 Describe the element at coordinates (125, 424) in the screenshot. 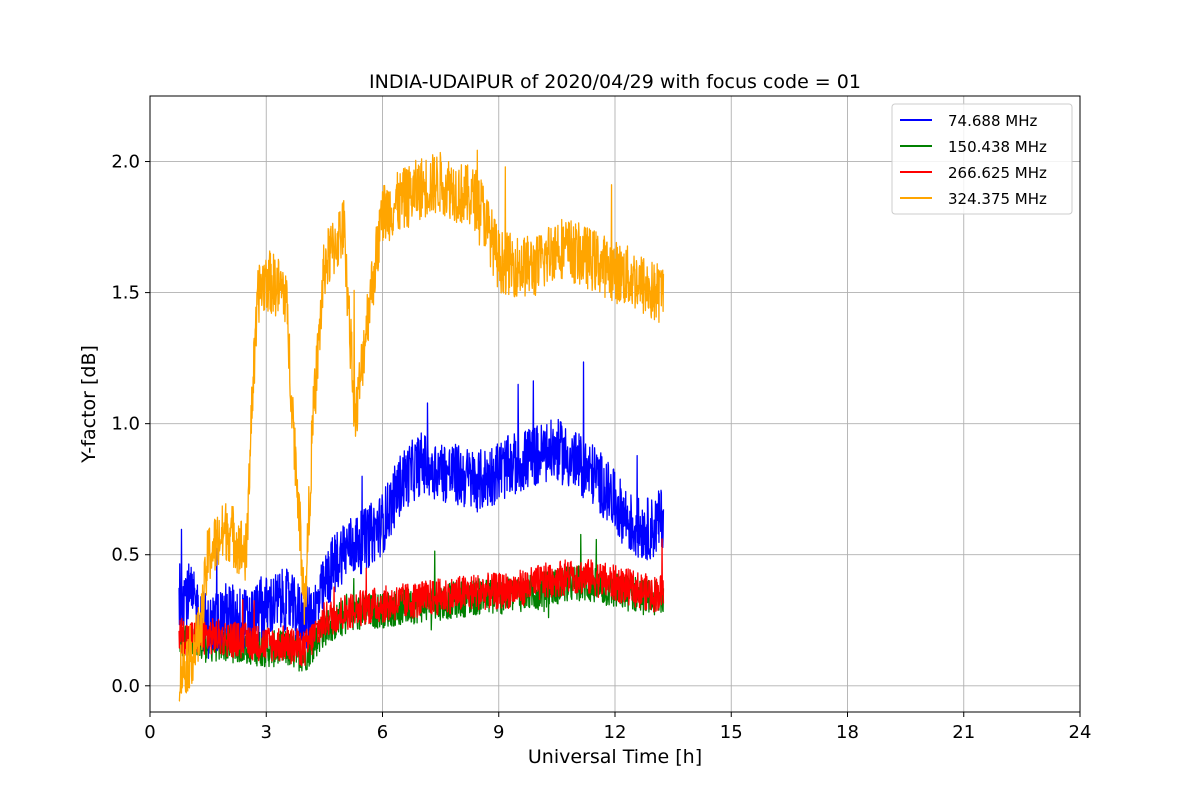

I see `y-tick-label: 1.0` at that location.